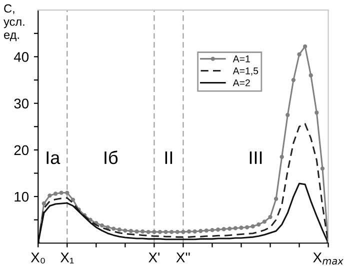 The height and width of the screenshot is (266, 353). Describe the element at coordinates (21, 197) in the screenshot. I see `y-tick-label: 10` at that location.